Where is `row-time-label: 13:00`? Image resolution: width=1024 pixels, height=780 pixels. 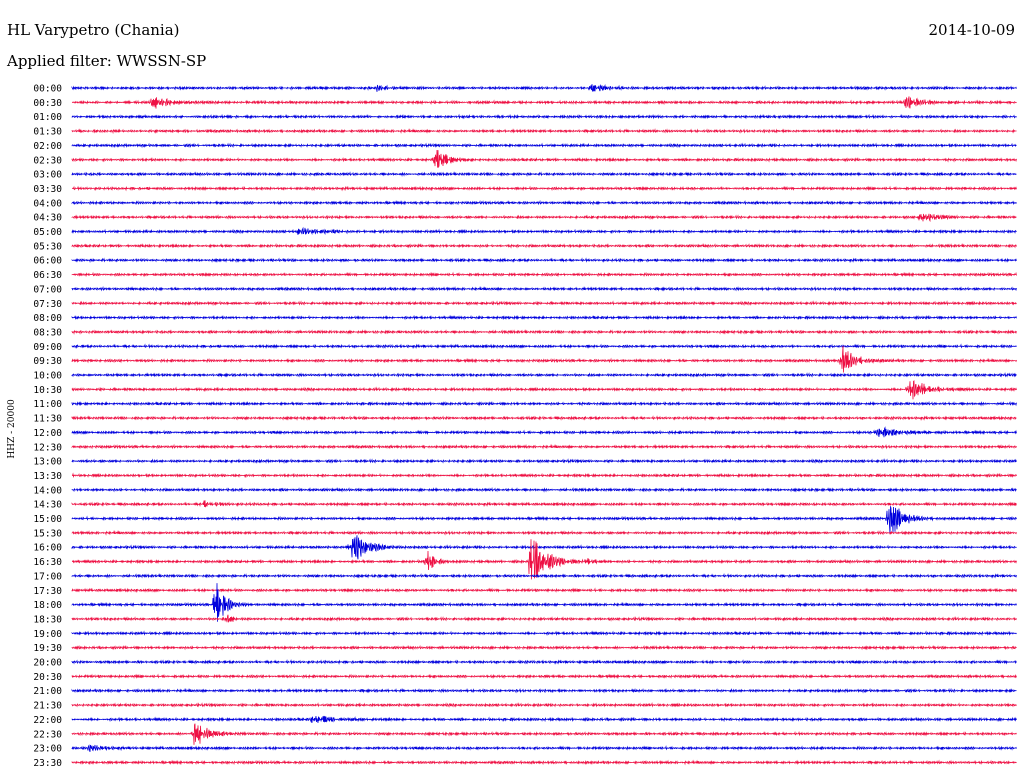
row-time-label: 13:00 is located at coordinates (47, 462).